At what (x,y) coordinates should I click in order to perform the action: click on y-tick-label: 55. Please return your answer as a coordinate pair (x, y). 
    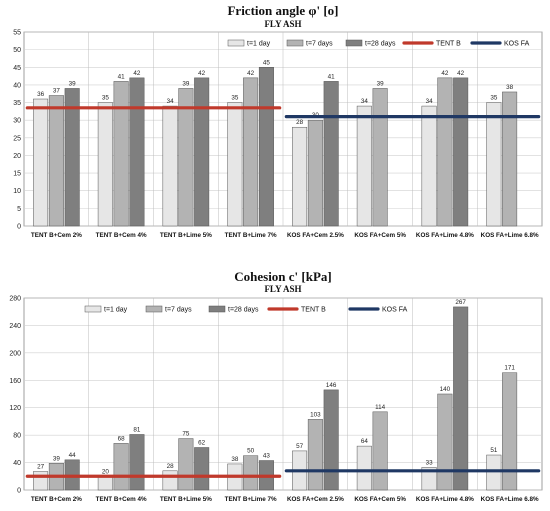
    Looking at the image, I should click on (17, 33).